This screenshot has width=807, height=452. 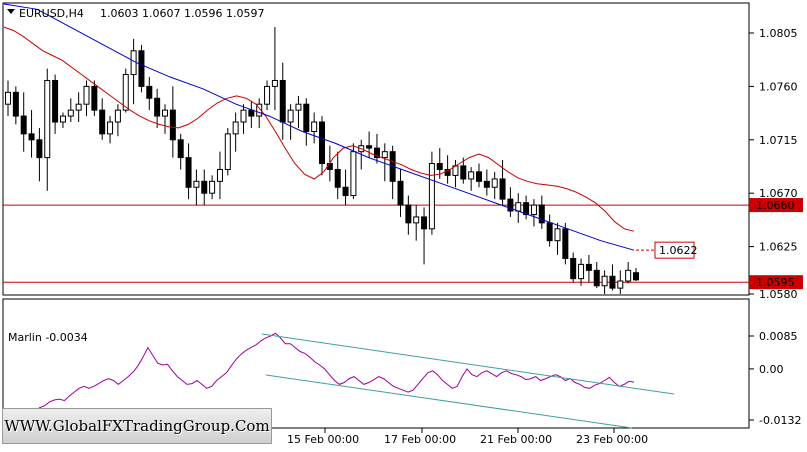 I want to click on watermark: WWW.GlobalFXTradingGroup.Com, so click(x=137, y=426).